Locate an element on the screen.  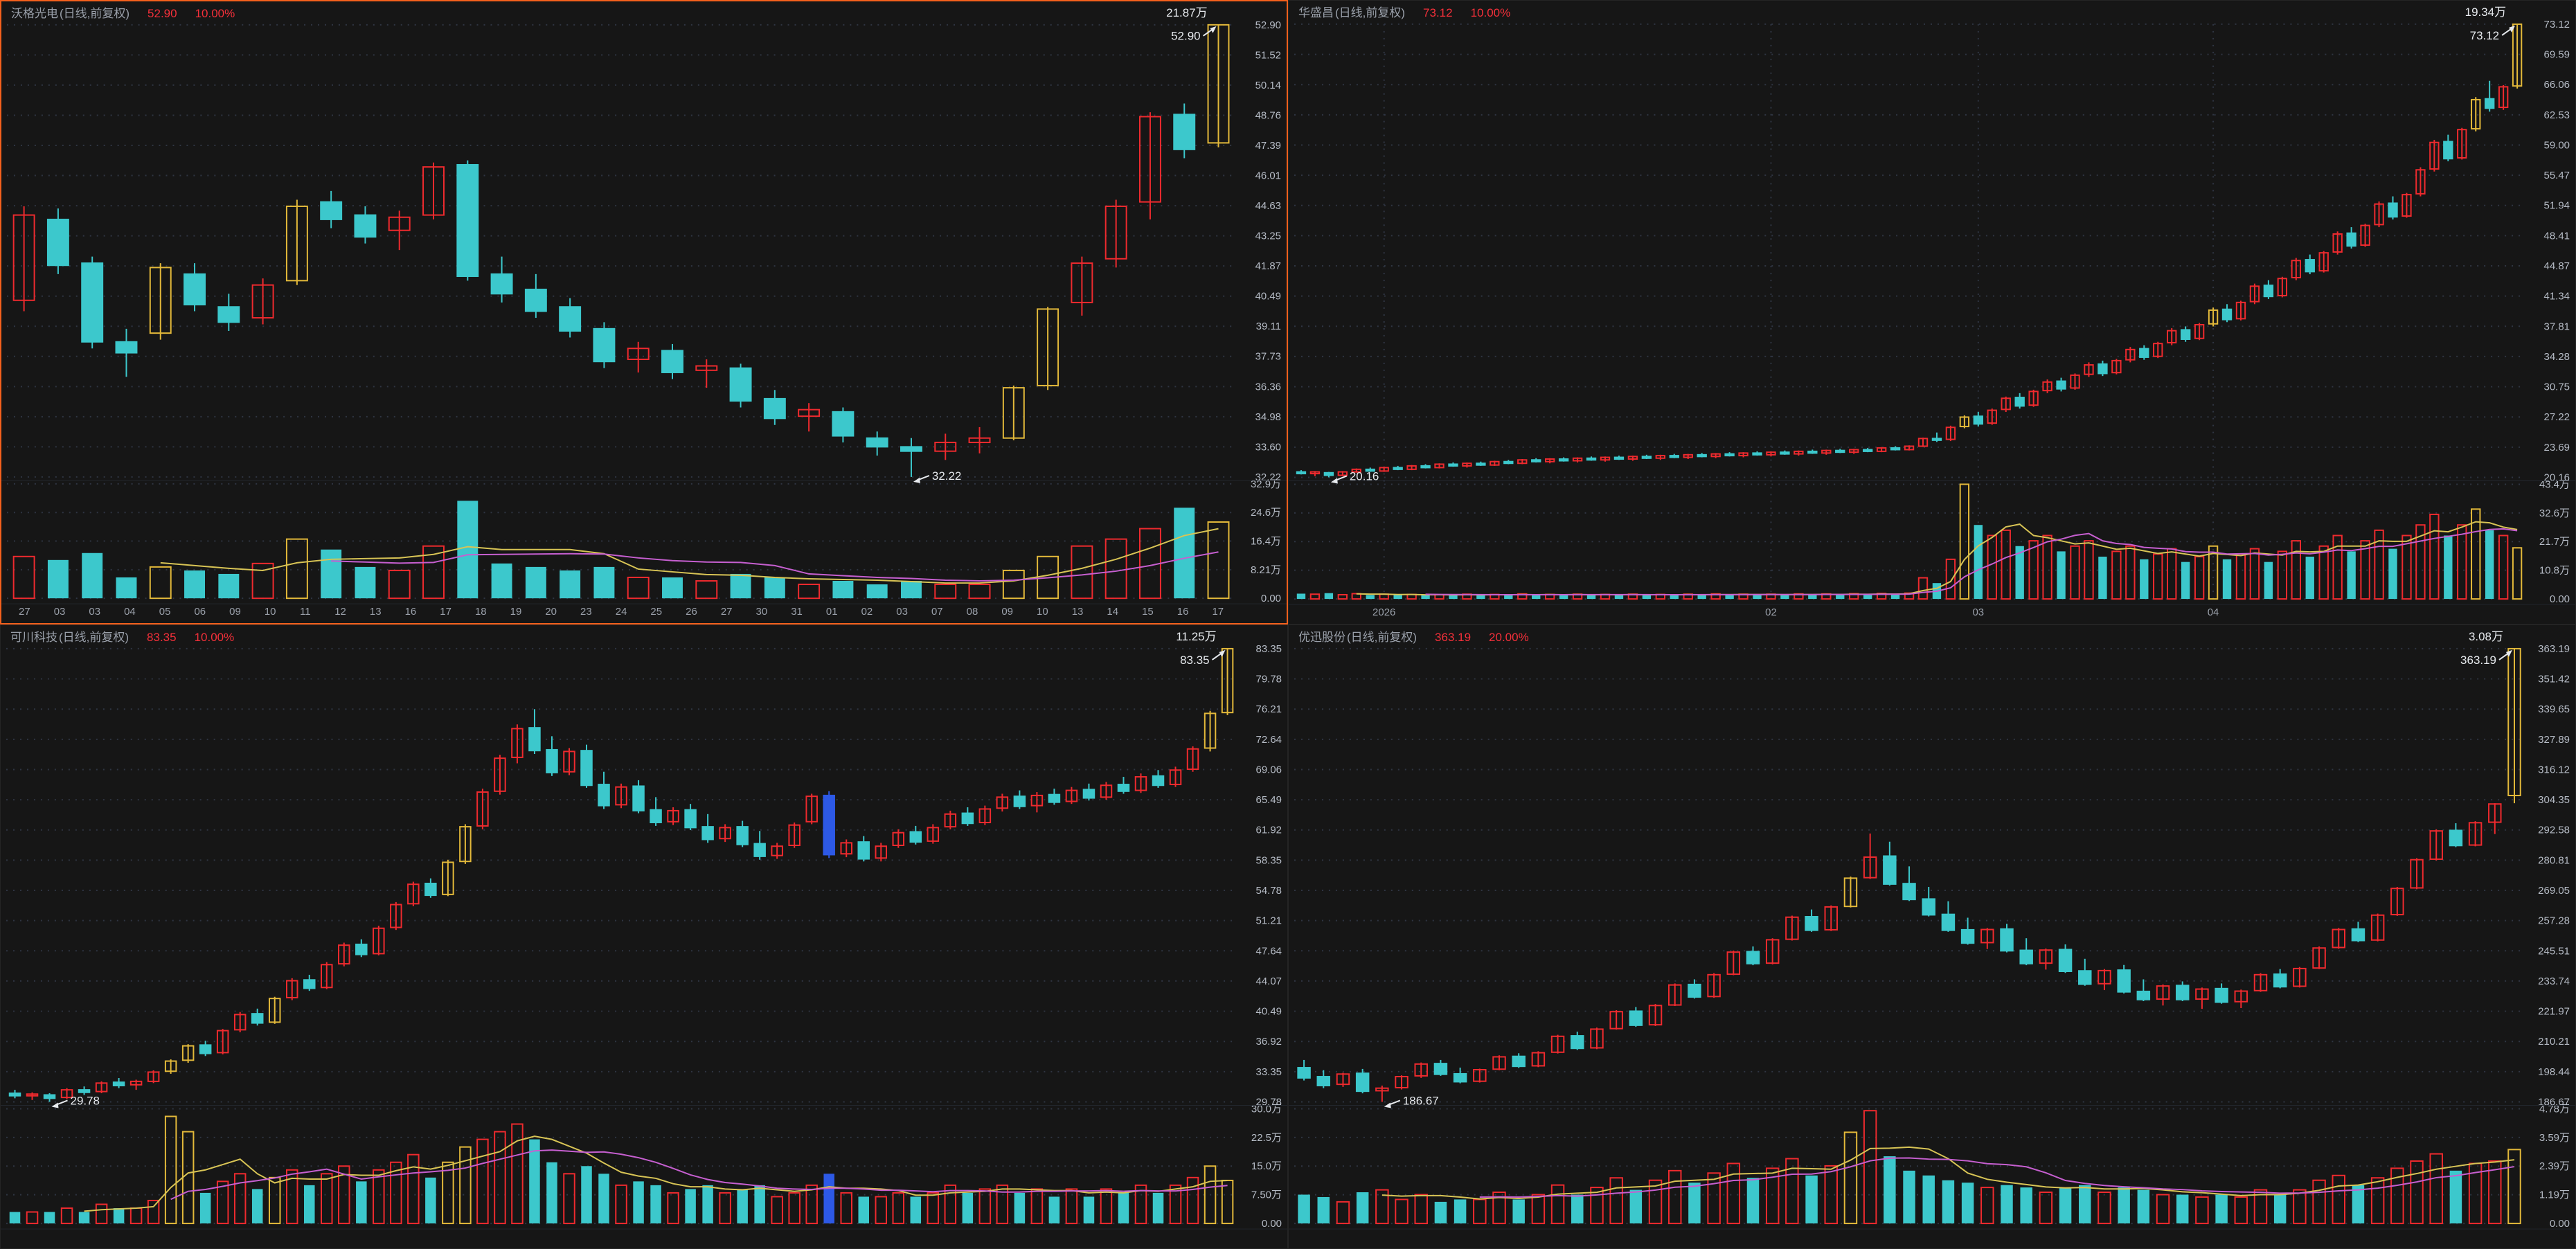
price-axis-label: 39.11 is located at coordinates (1268, 326).